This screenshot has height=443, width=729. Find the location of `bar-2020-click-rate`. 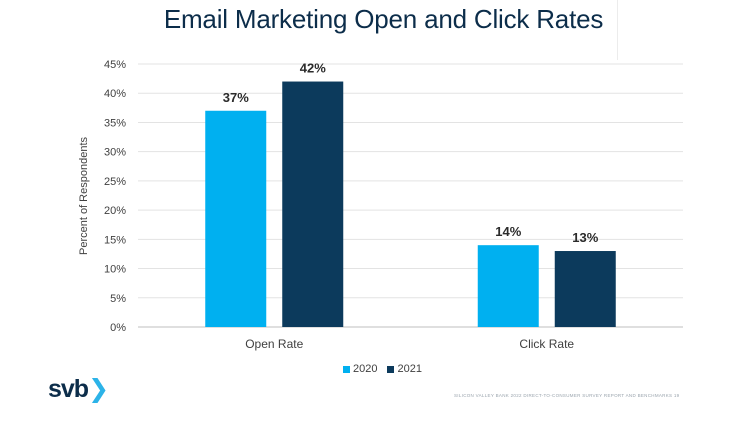

bar-2020-click-rate is located at coordinates (508, 286).